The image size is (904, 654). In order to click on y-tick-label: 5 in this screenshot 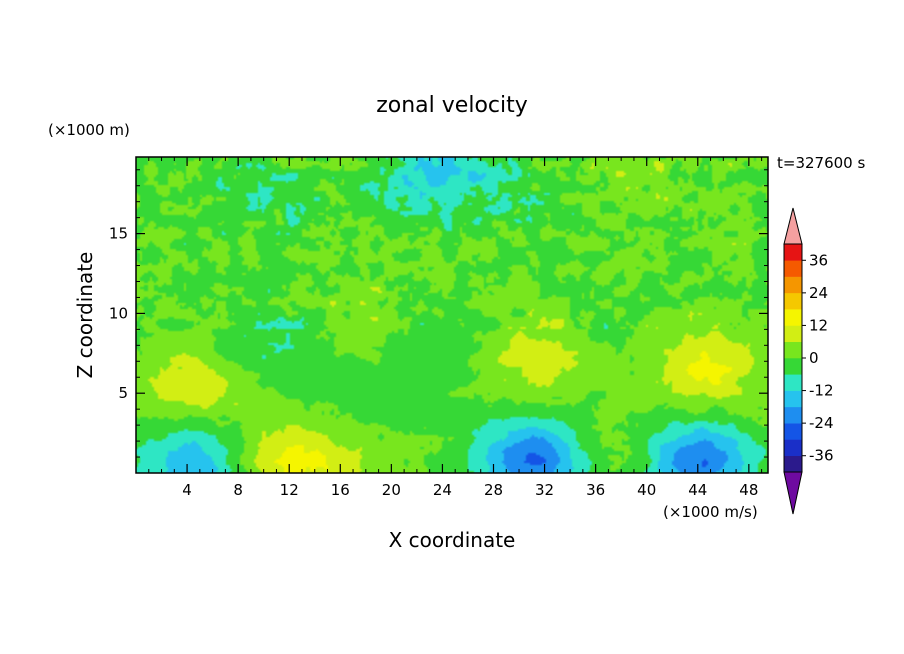, I will do `click(123, 393)`.